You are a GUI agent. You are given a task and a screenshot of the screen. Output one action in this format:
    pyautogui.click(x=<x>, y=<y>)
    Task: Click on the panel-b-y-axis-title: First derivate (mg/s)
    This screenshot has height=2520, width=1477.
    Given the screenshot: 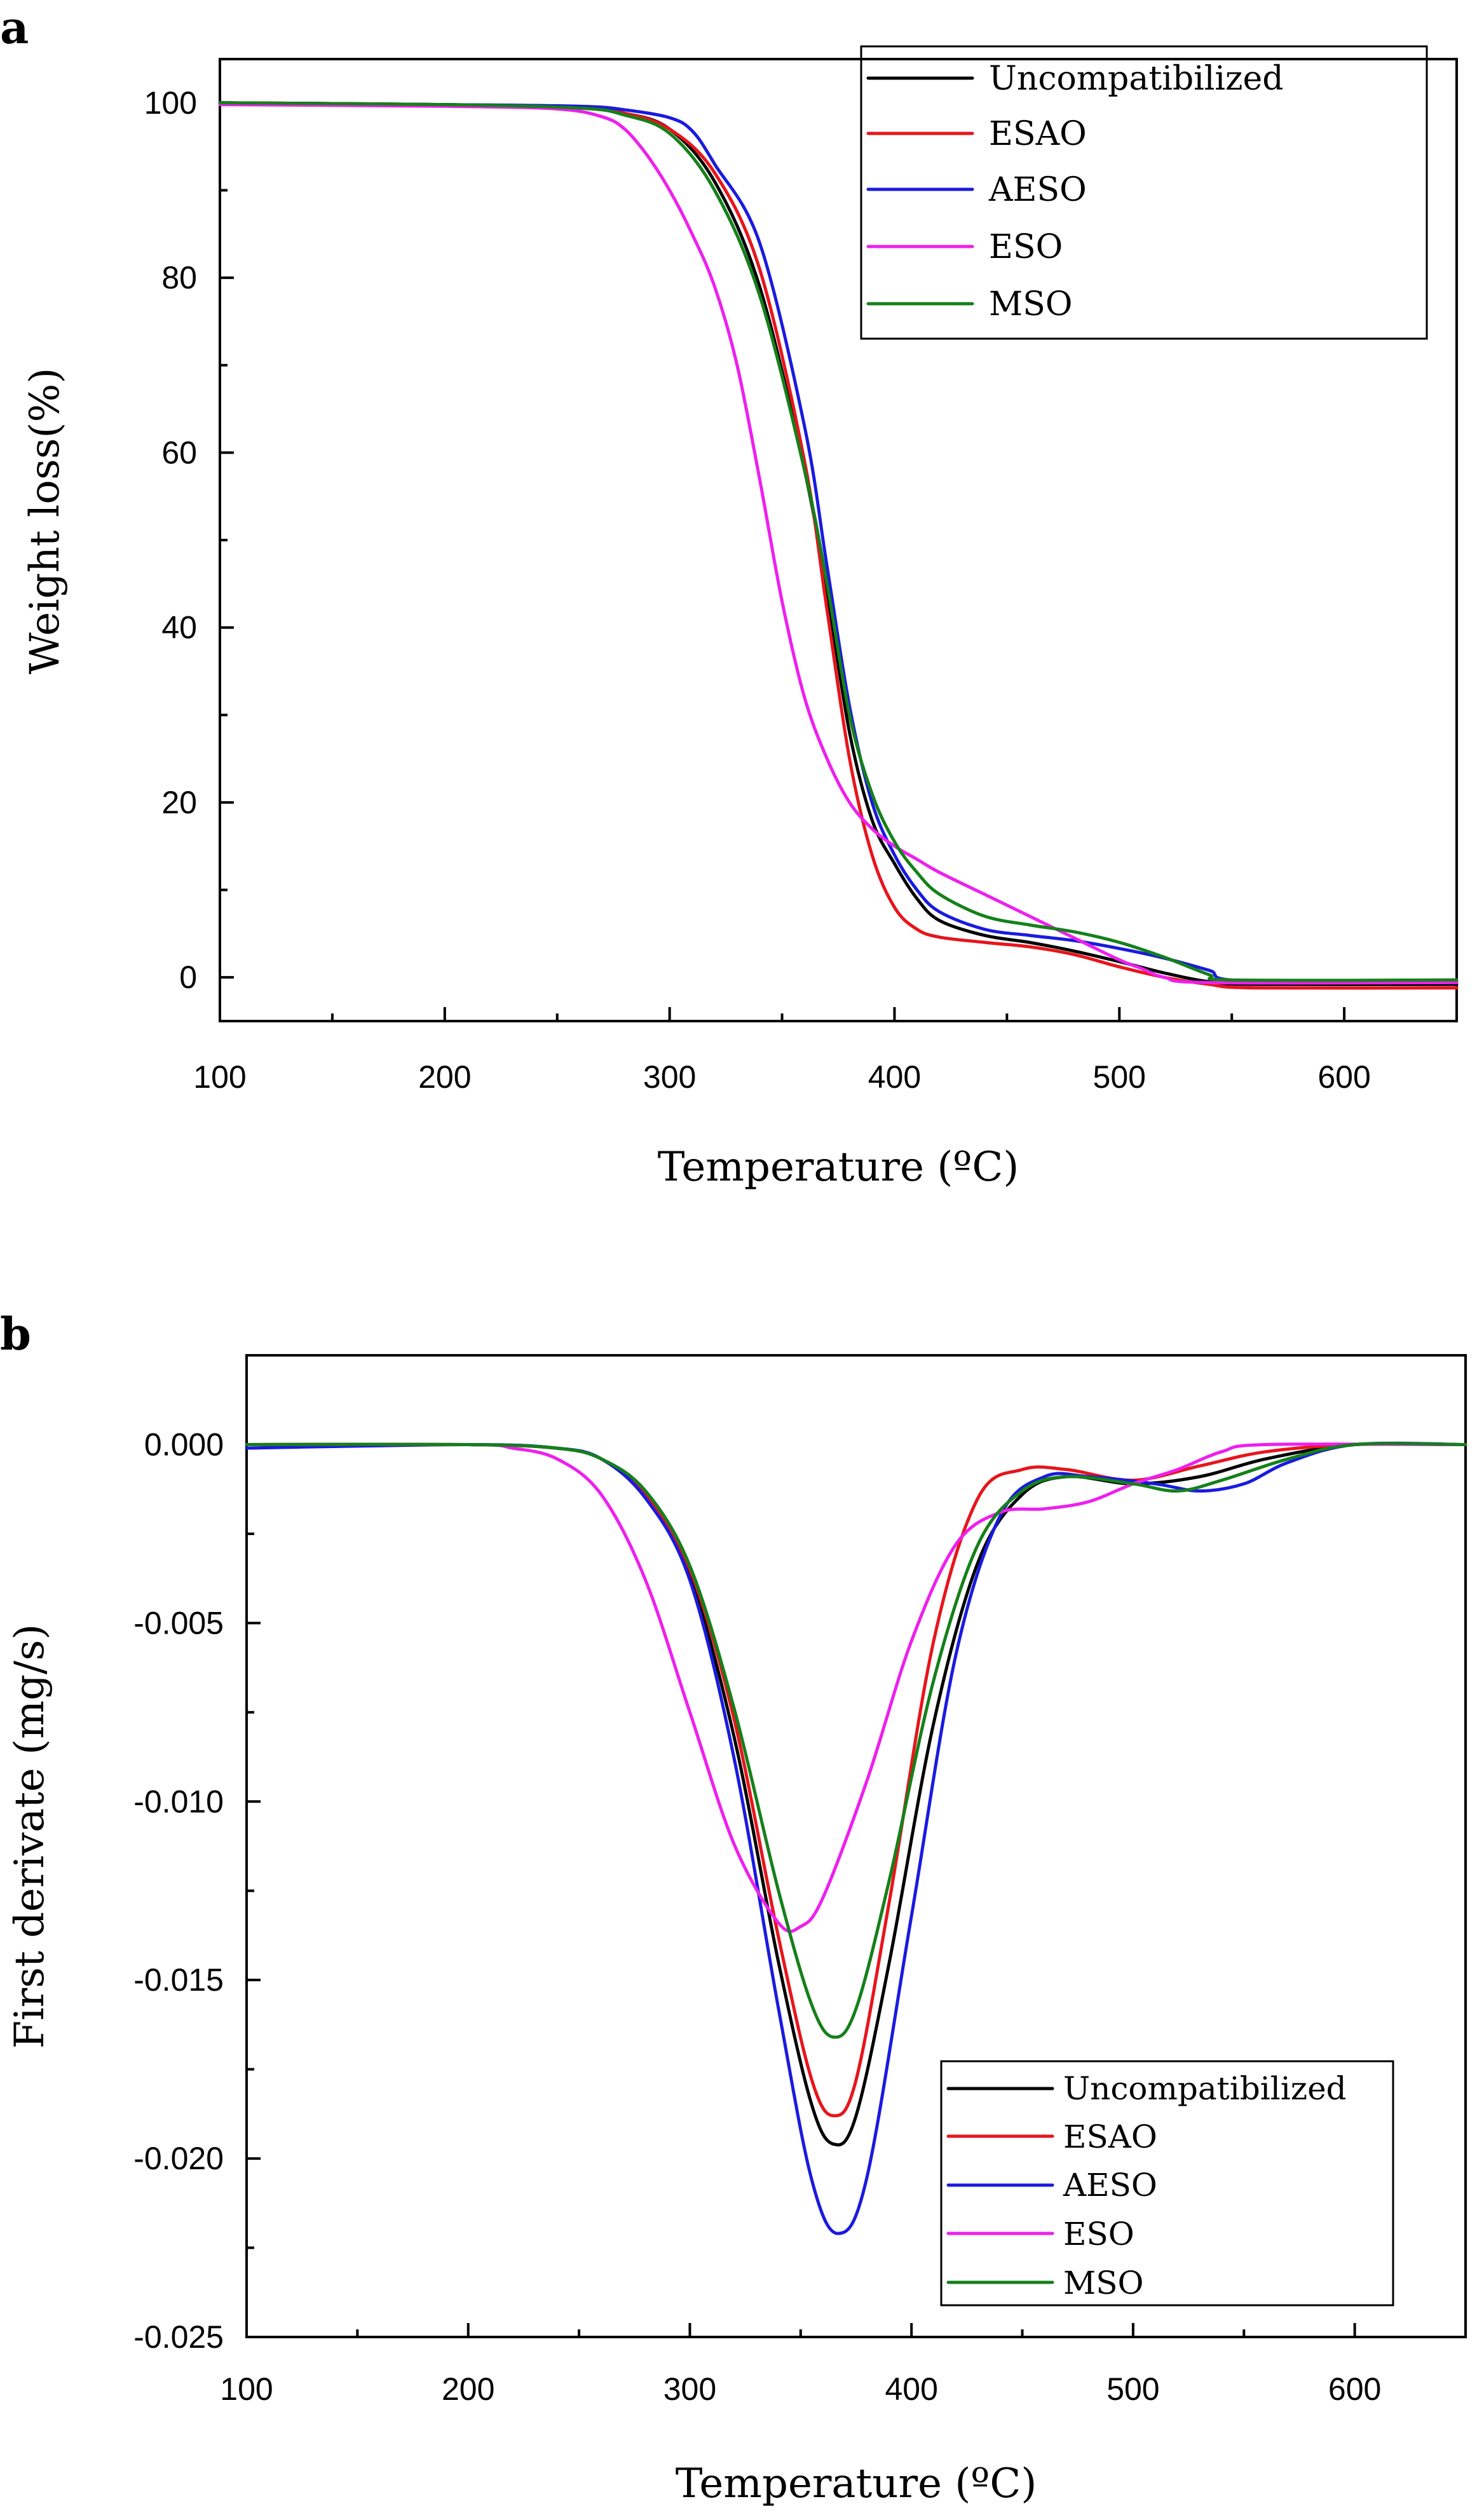 What is the action you would take?
    pyautogui.click(x=29, y=1836)
    